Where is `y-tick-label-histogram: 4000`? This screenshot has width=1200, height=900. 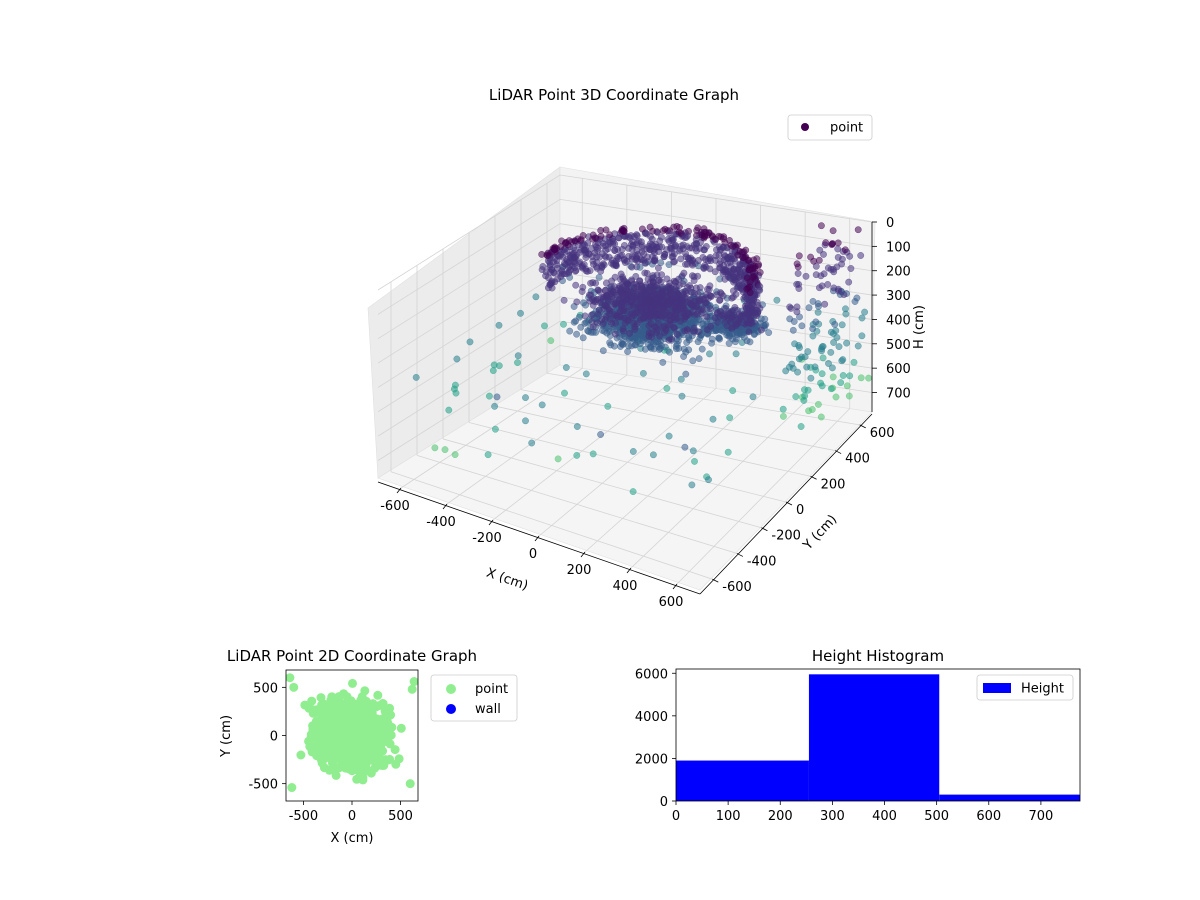 y-tick-label-histogram: 4000 is located at coordinates (651, 717).